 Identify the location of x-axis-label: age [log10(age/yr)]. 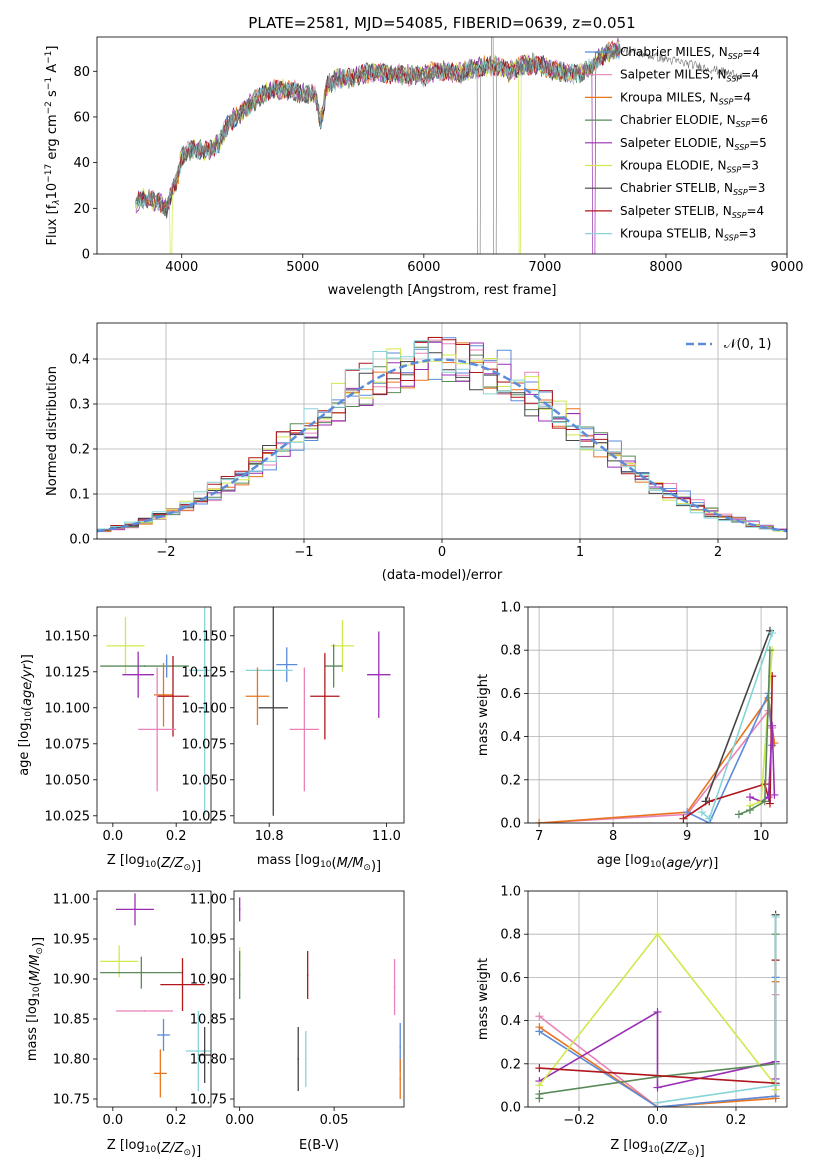
(658, 862).